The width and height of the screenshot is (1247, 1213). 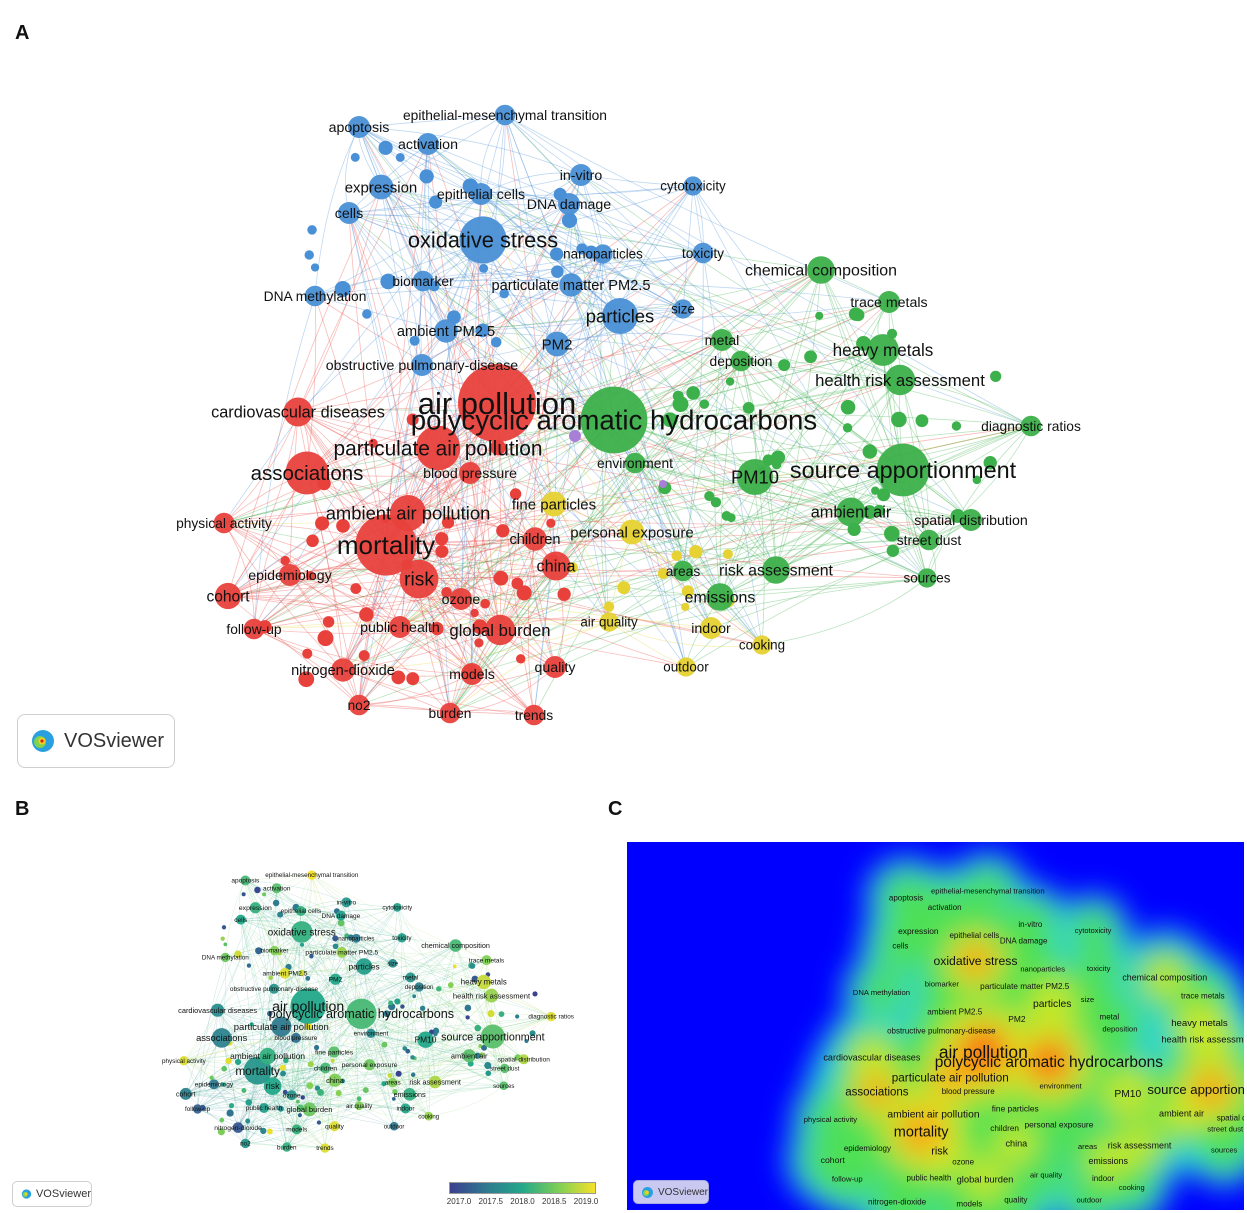 What do you see at coordinates (300, 910) in the screenshot?
I see `keyword-node-epithelial-cells` at bounding box center [300, 910].